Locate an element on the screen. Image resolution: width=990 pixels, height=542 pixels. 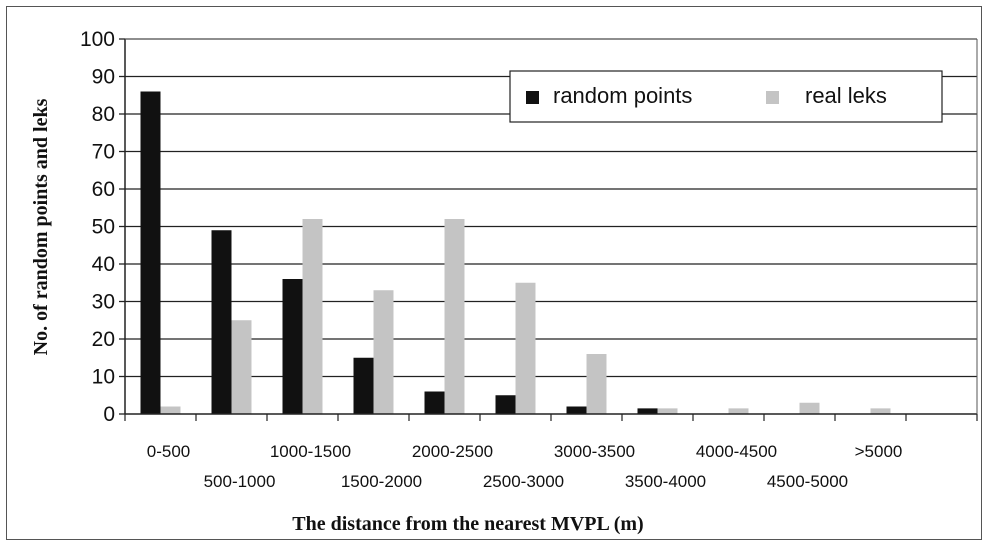
x-tick-label: 1000-1500 is located at coordinates (310, 451).